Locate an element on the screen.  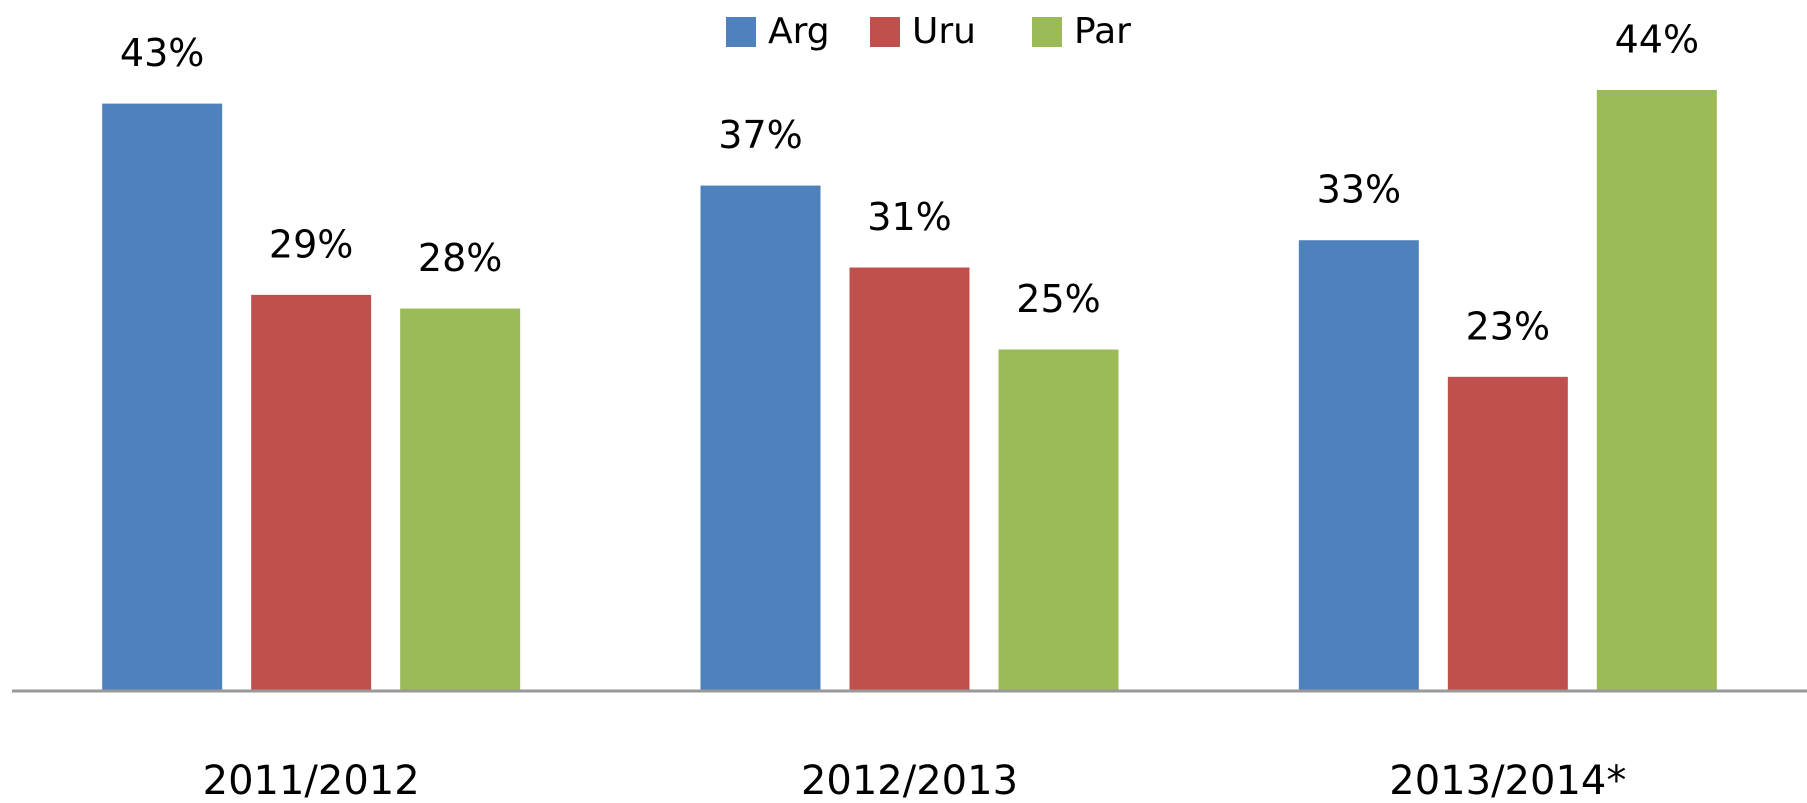
data-label: 44% is located at coordinates (1657, 39).